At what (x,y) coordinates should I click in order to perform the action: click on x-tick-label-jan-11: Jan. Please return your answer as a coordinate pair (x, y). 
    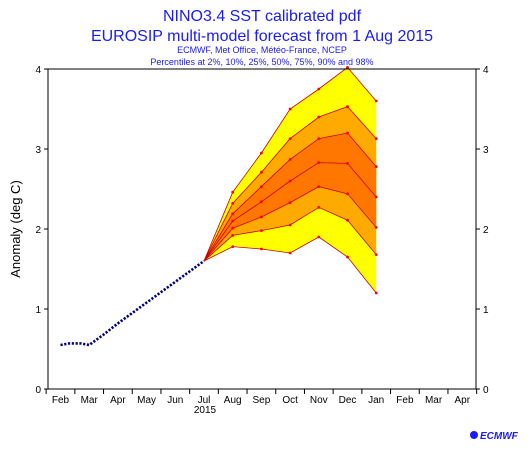
    Looking at the image, I should click on (376, 400).